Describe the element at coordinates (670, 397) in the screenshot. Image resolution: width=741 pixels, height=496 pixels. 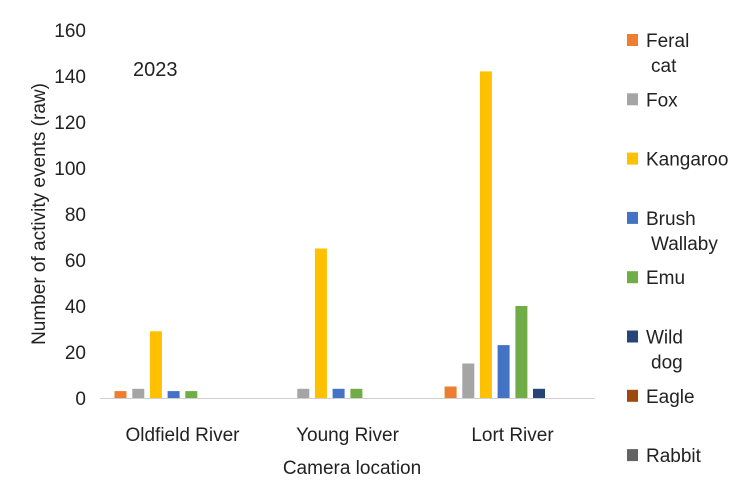
I see `legend-label: Eagle` at that location.